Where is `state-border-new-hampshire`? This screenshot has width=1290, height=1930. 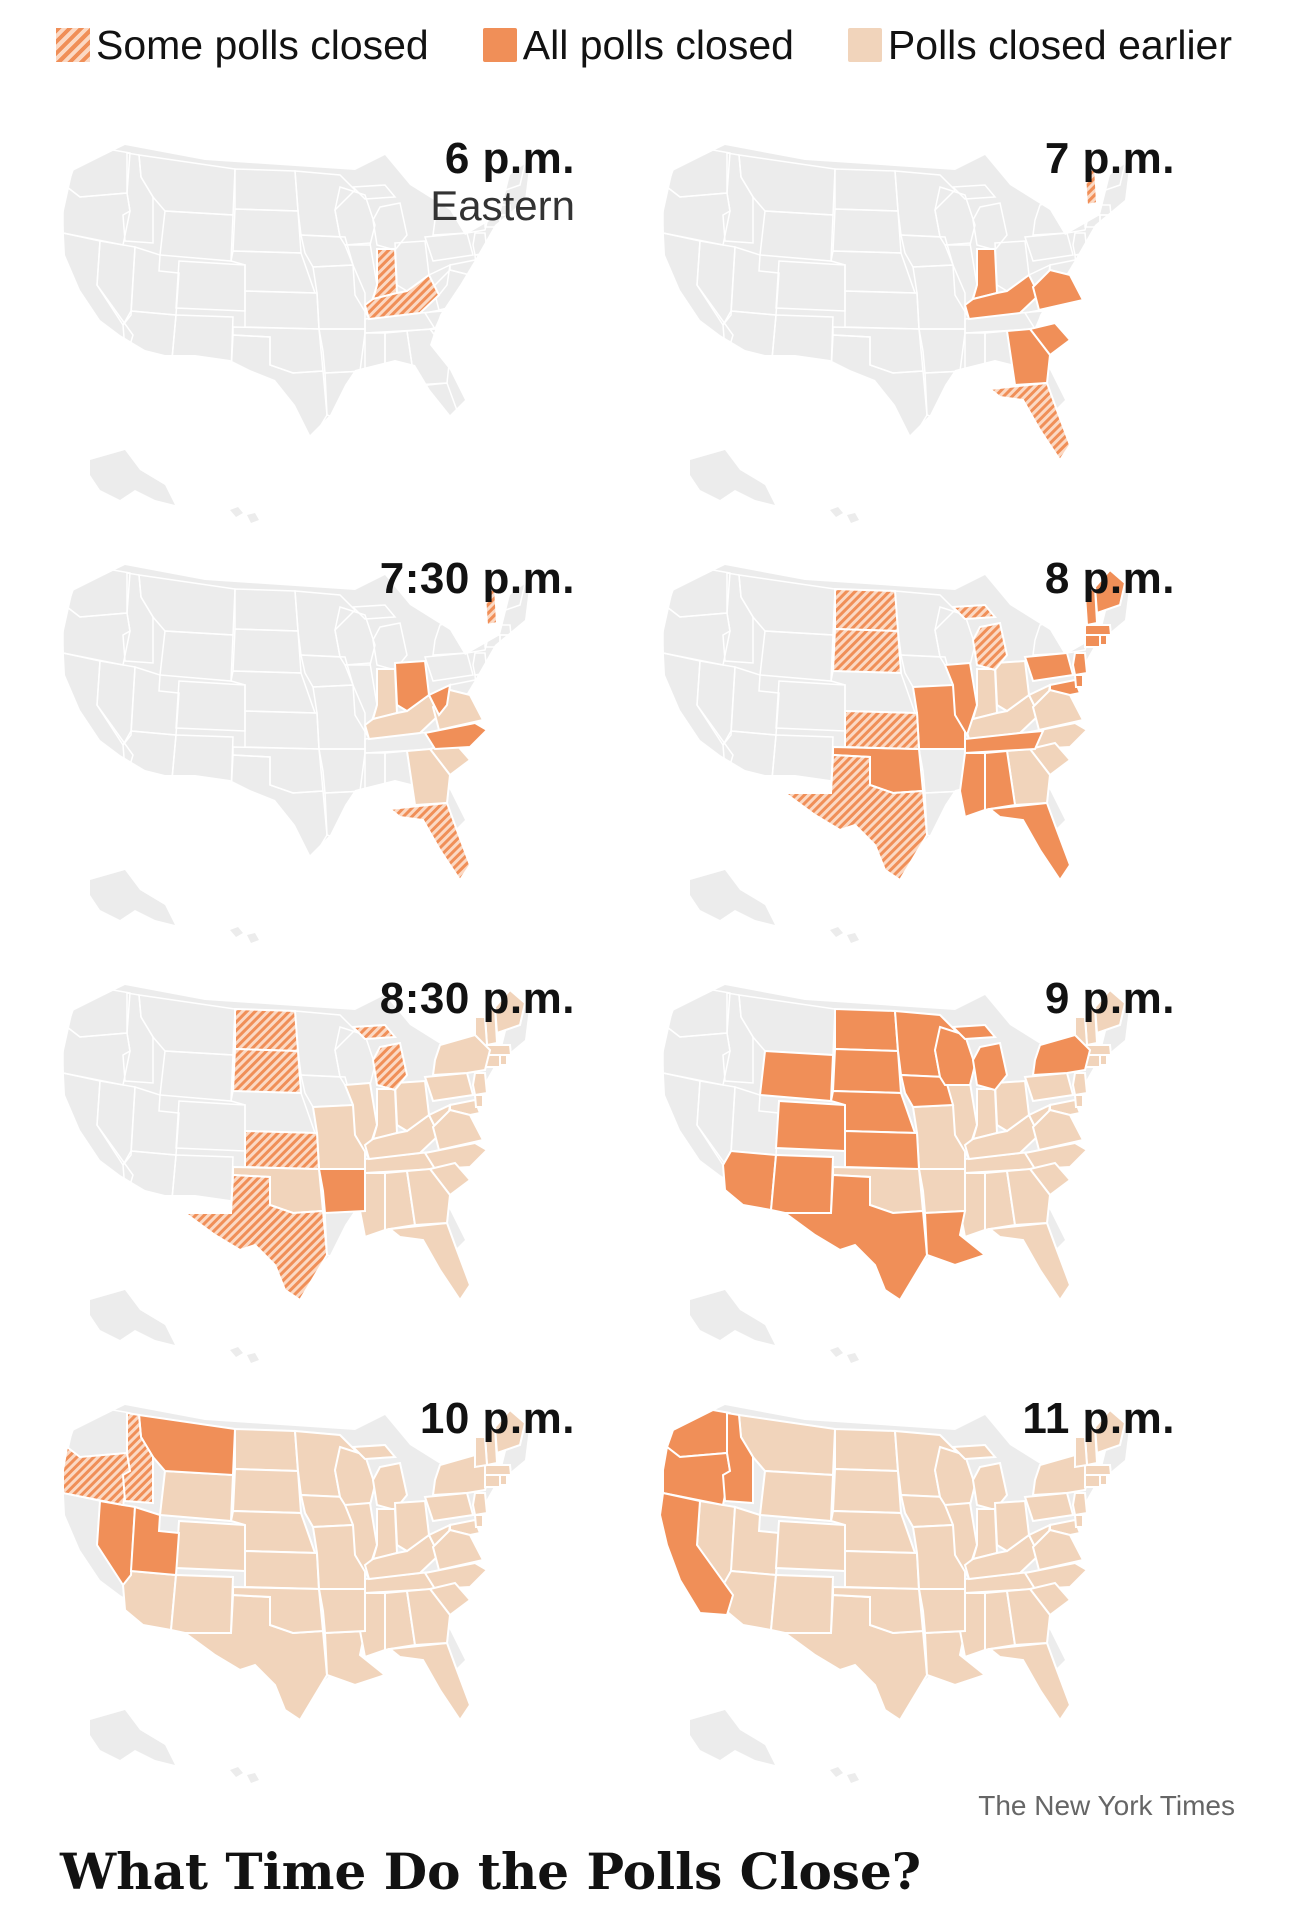
state-border-new-hampshire is located at coordinates (491, 185).